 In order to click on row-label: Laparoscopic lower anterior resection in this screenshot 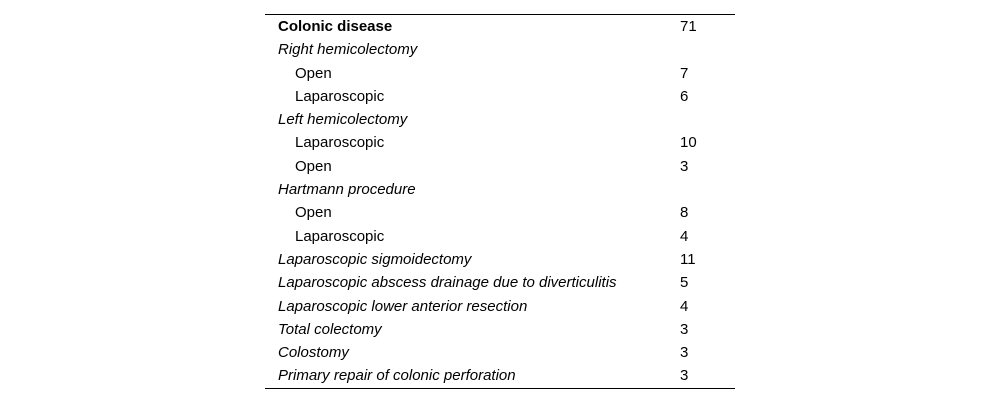, I will do `click(403, 306)`.